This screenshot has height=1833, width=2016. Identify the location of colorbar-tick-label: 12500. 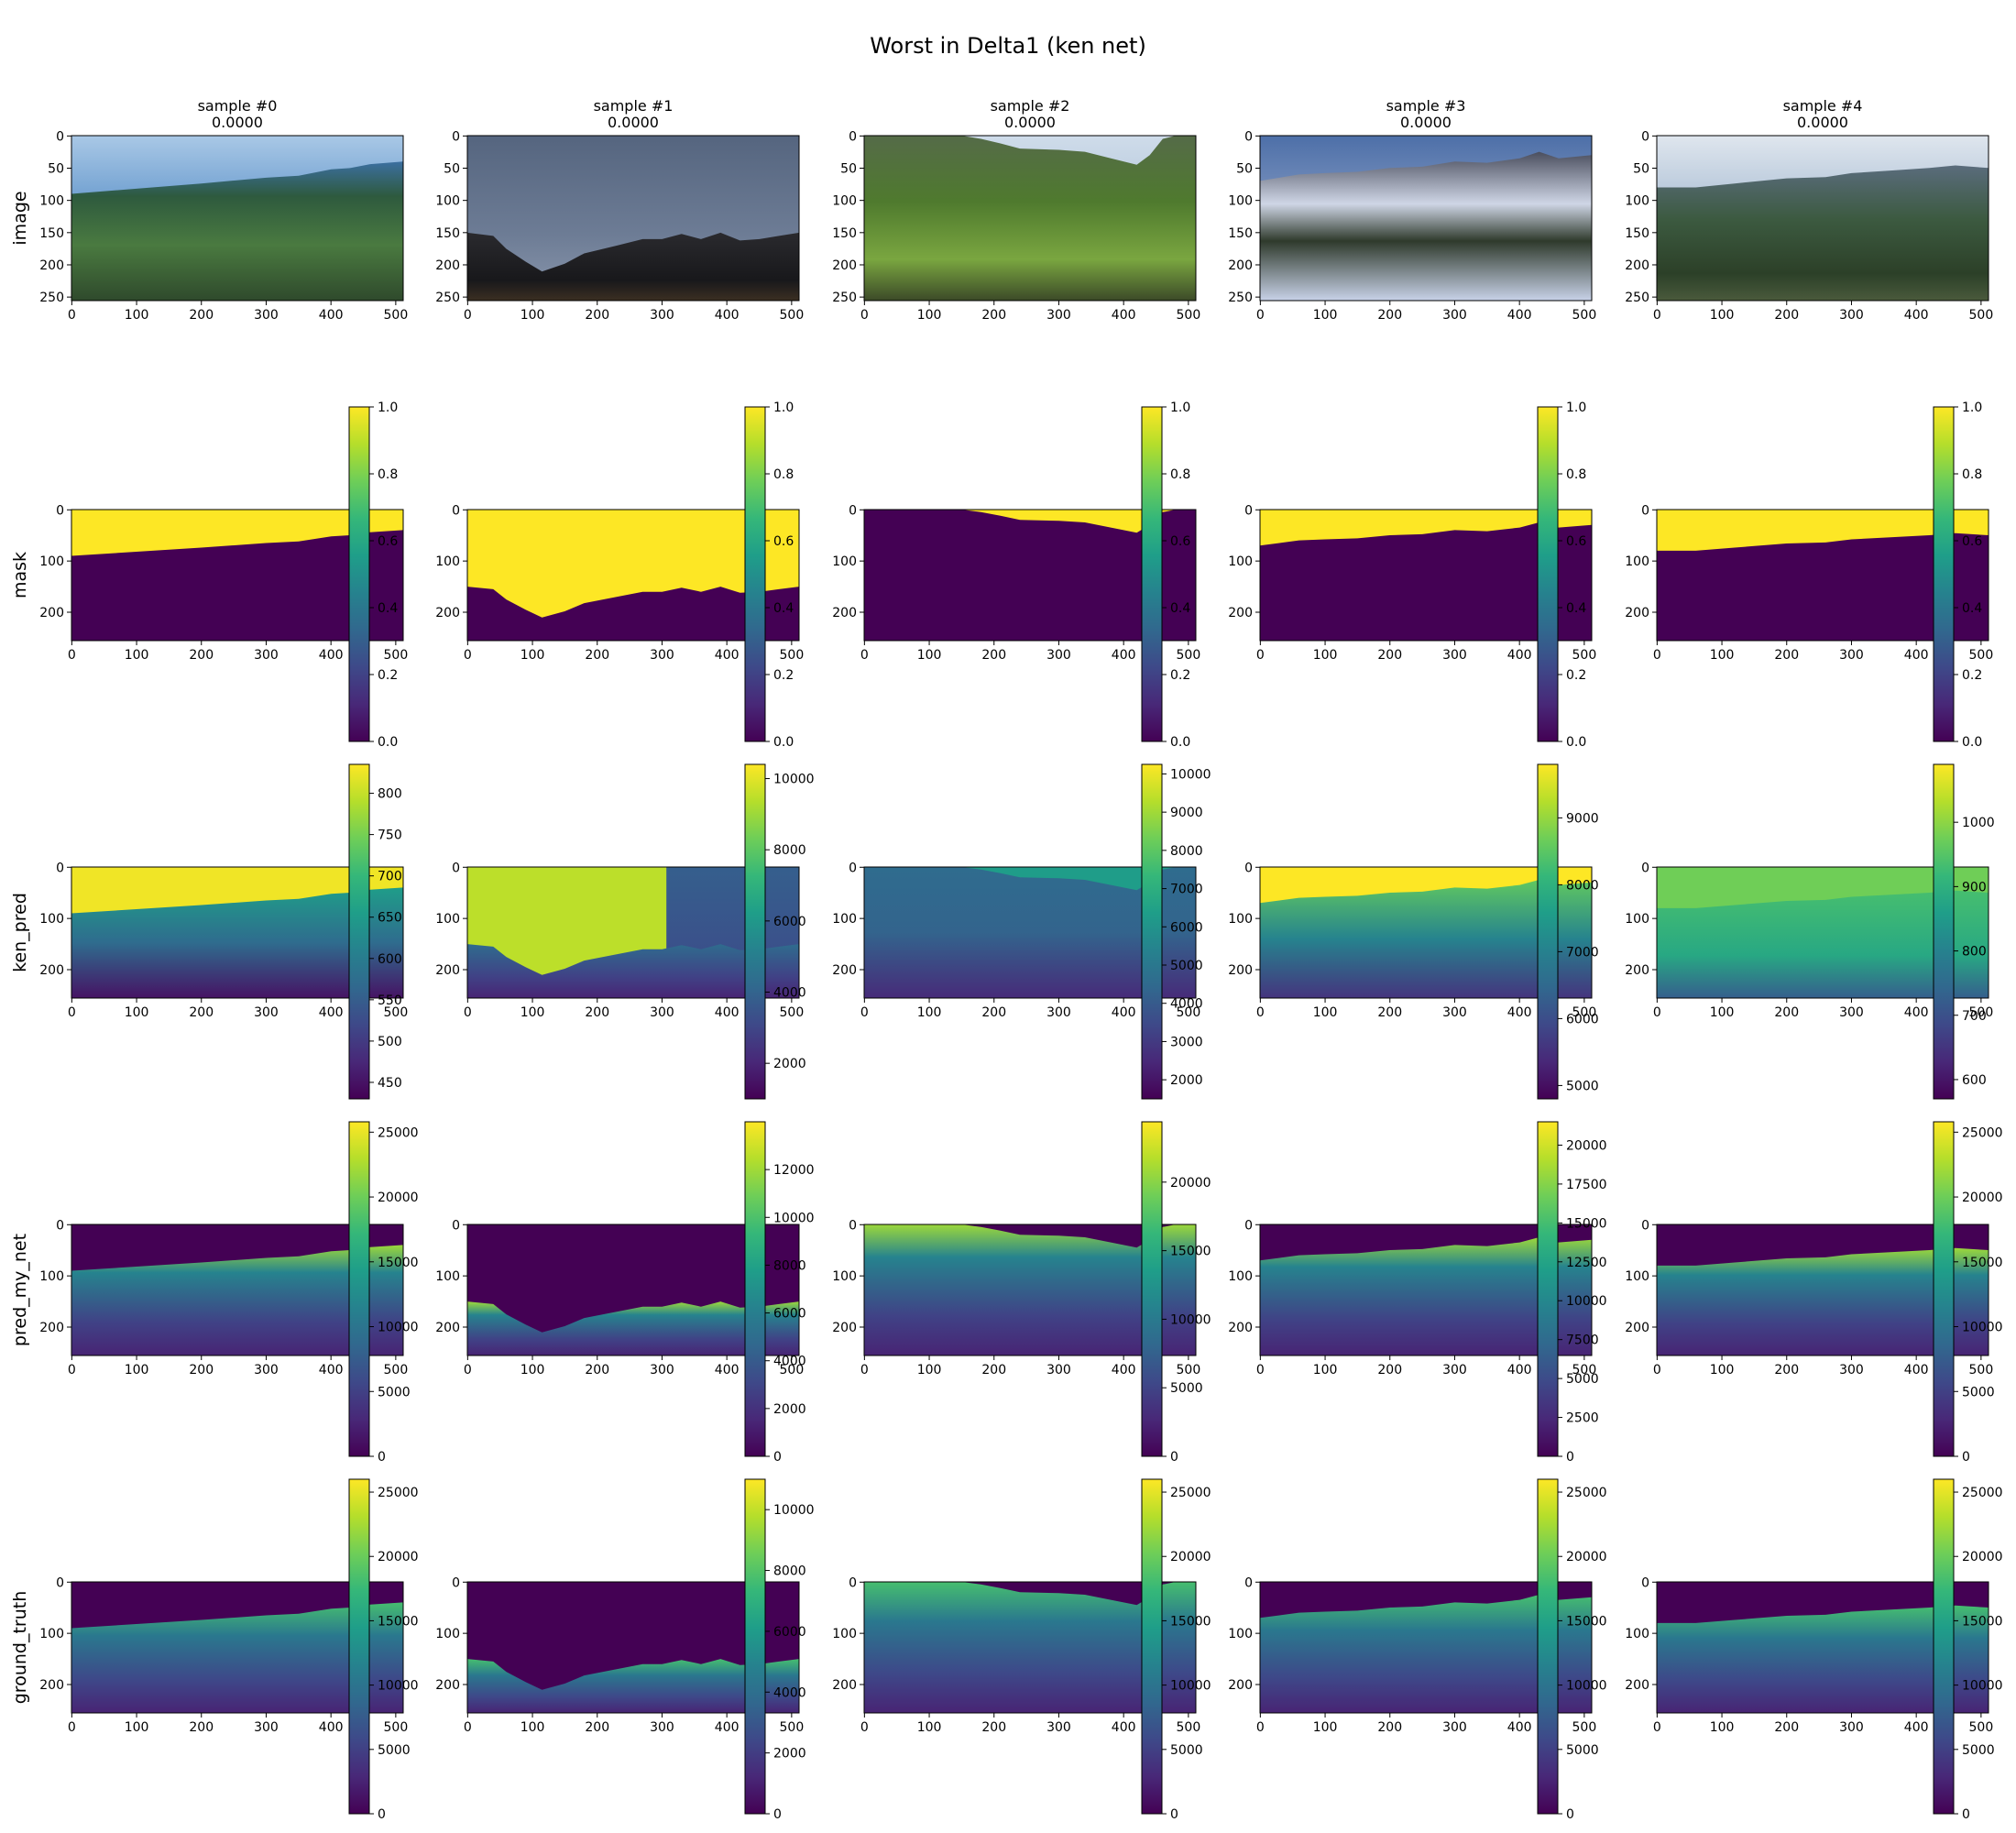
(1586, 1263).